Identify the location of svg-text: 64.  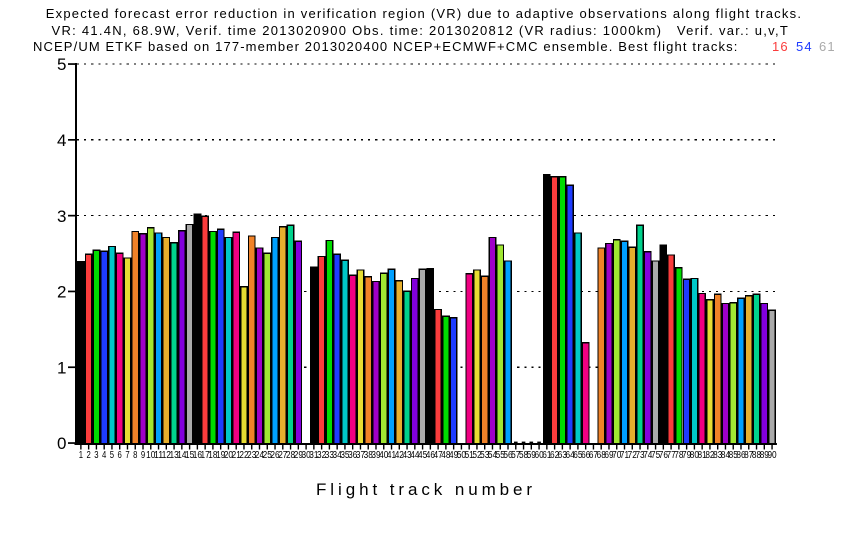
(571, 455).